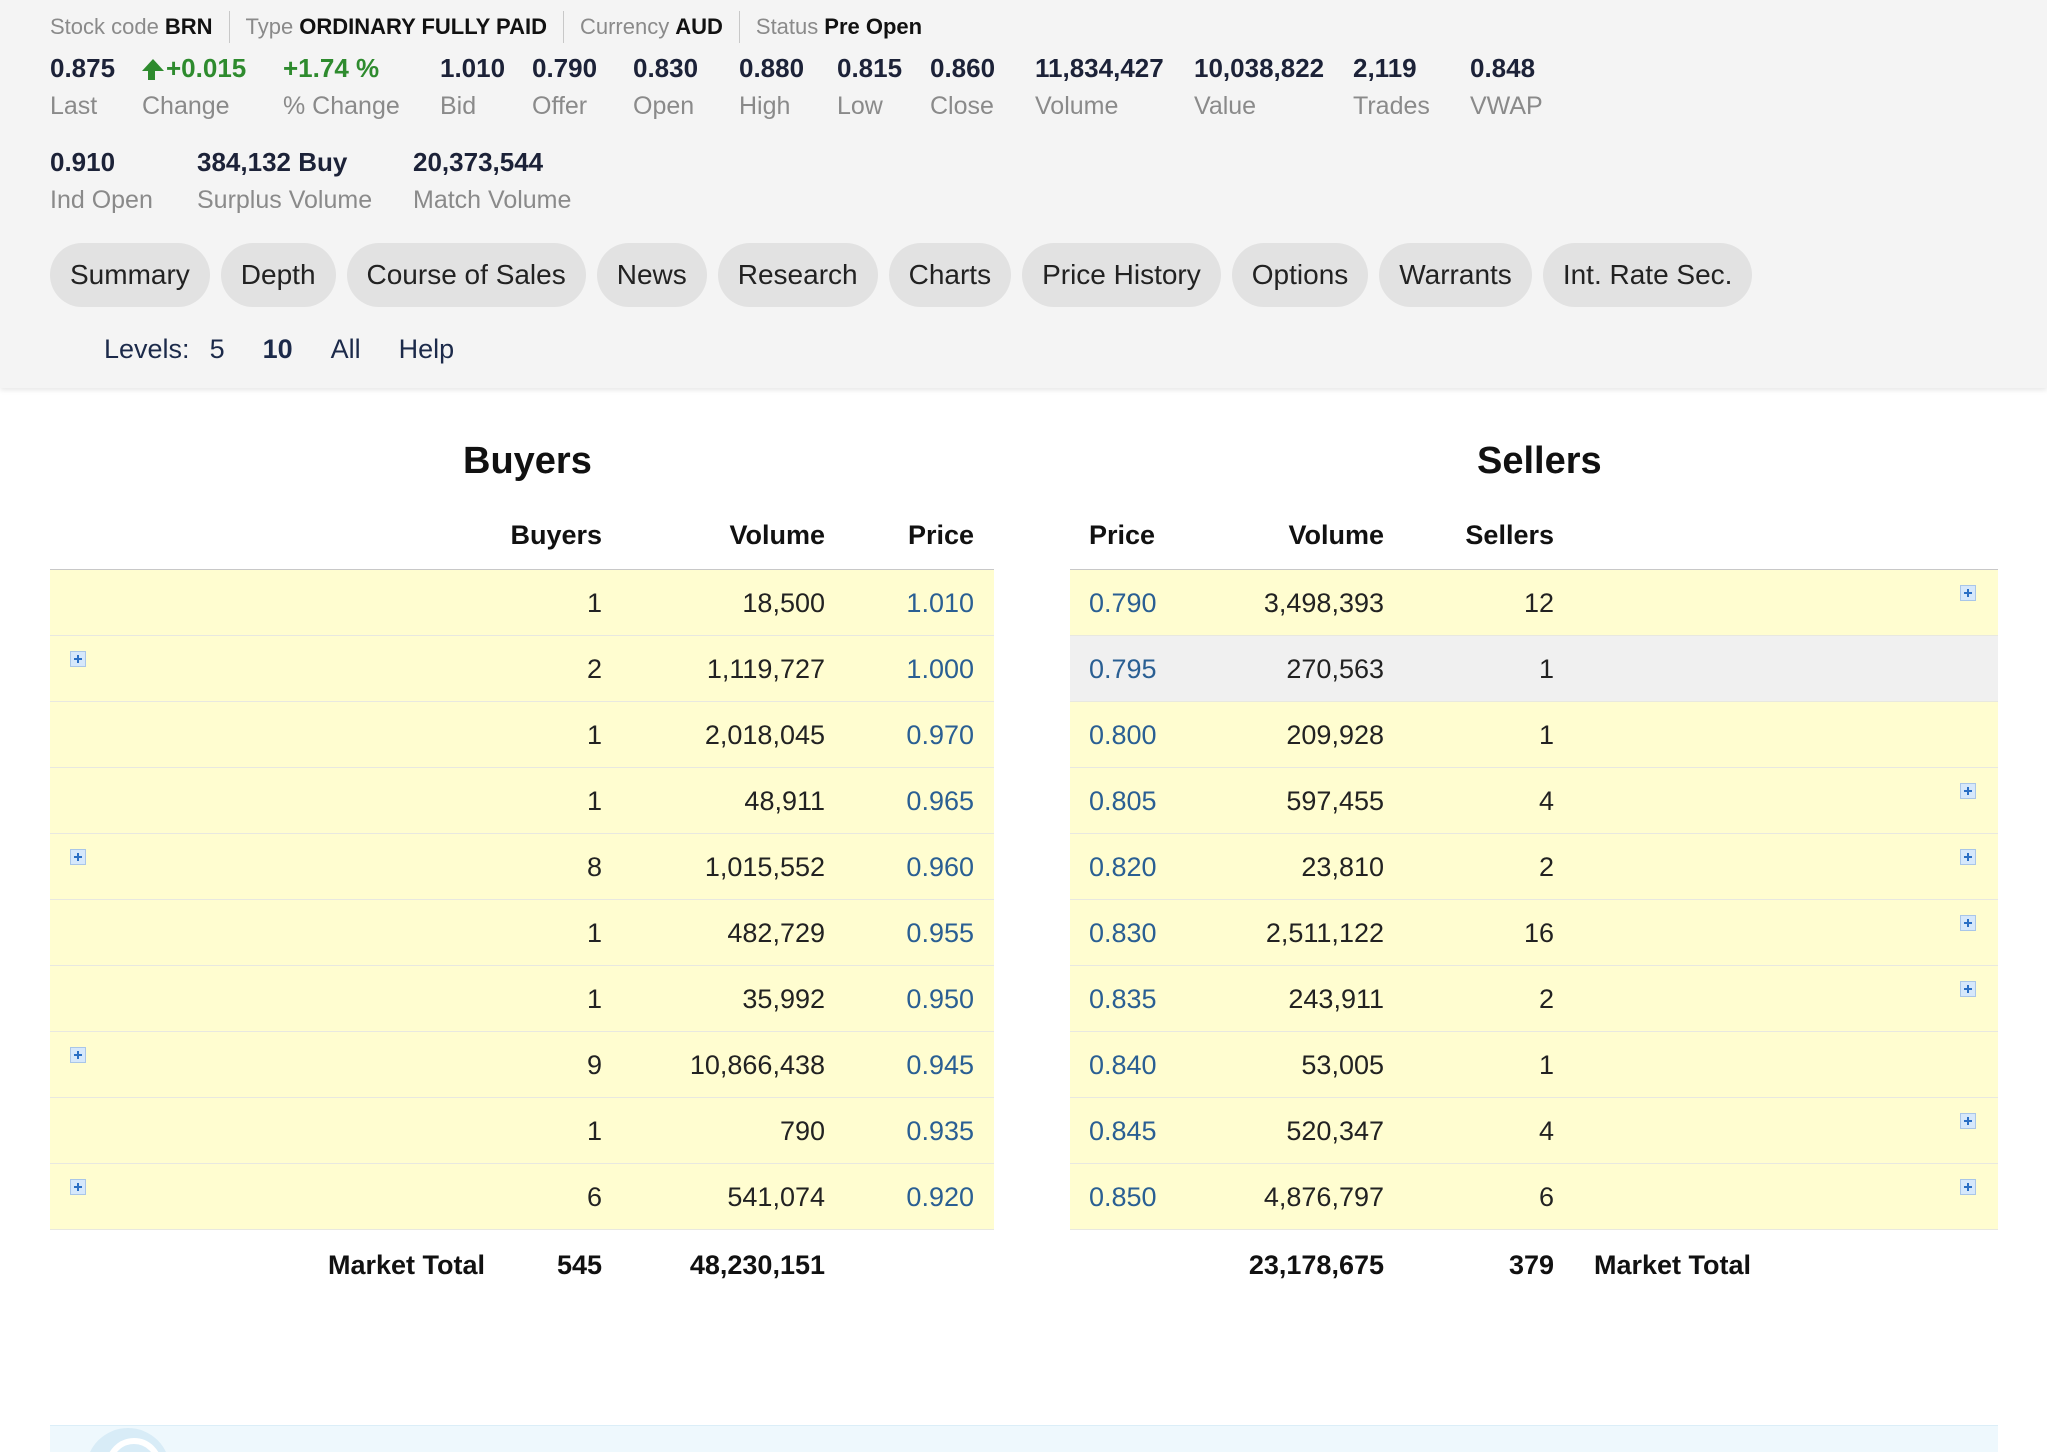 Image resolution: width=2047 pixels, height=1452 pixels. Describe the element at coordinates (1123, 933) in the screenshot. I see `sellers-price-link: 0.830` at that location.